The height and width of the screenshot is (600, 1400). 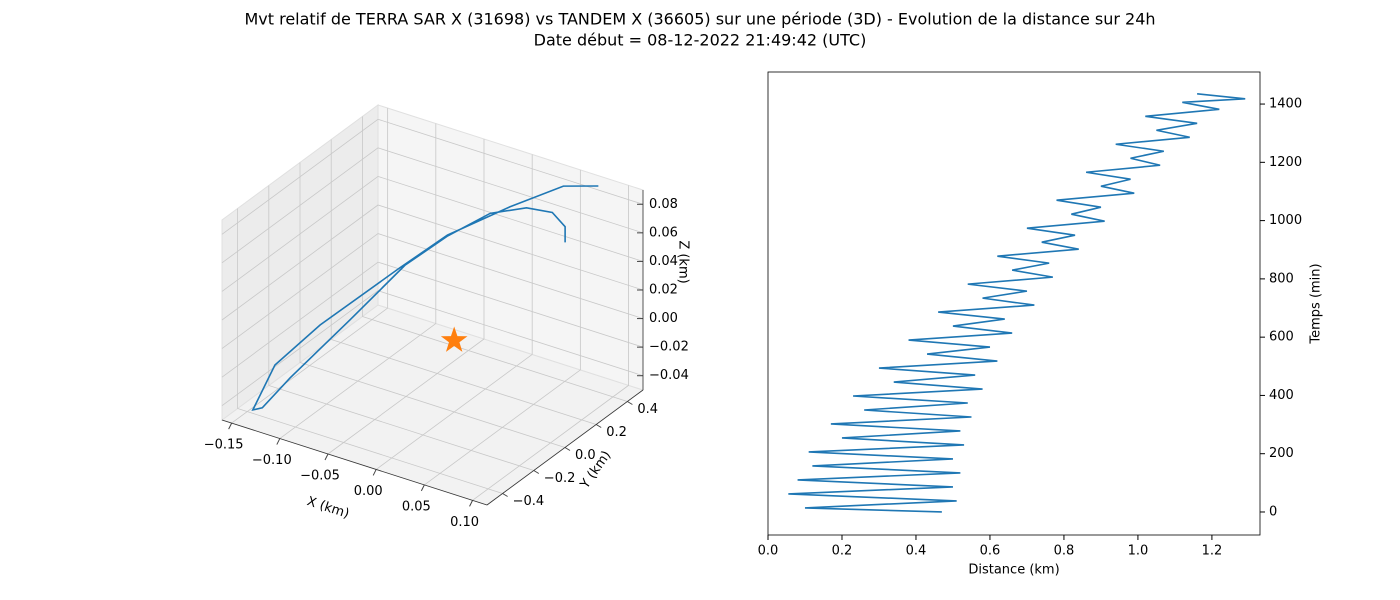 I want to click on y-tick-label: 1400, so click(x=1285, y=104).